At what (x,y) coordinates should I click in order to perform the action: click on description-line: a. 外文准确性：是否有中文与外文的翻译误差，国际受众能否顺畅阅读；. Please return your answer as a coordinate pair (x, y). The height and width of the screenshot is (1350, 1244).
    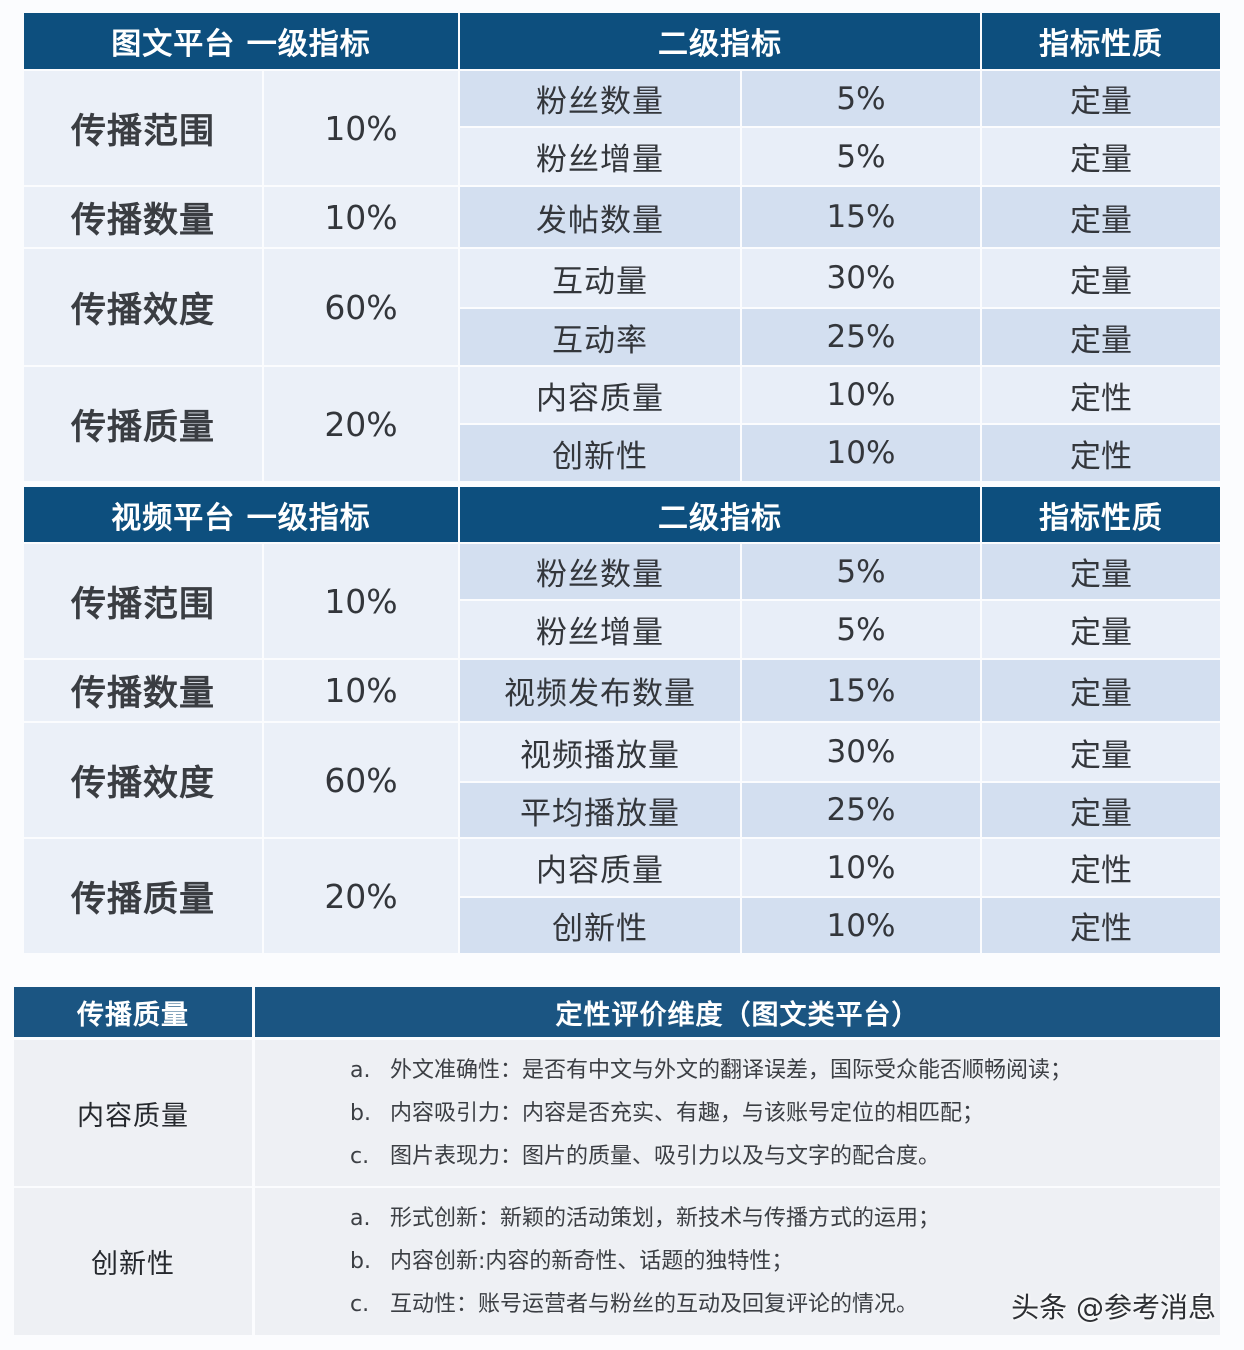
    Looking at the image, I should click on (785, 1070).